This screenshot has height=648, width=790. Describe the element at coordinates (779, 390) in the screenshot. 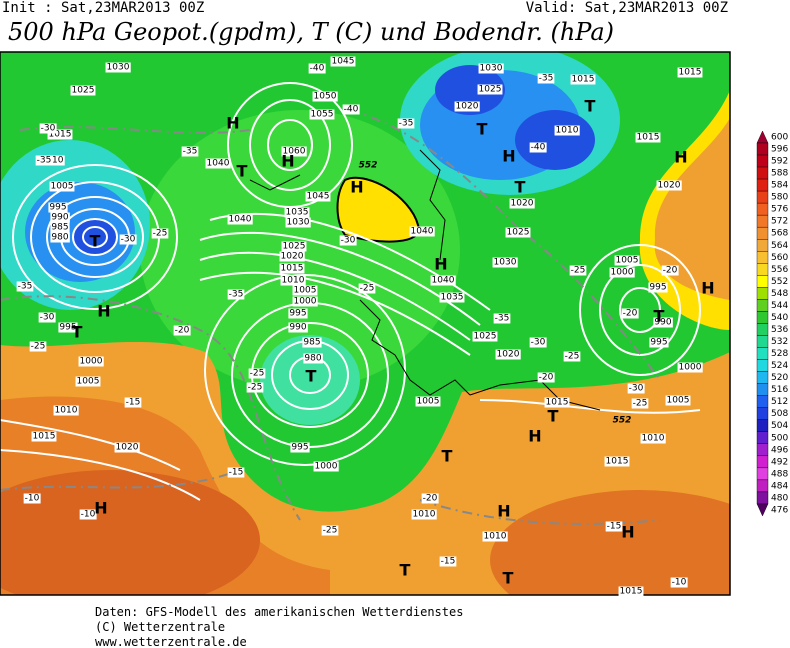

I see `colorbar-label: 516` at that location.